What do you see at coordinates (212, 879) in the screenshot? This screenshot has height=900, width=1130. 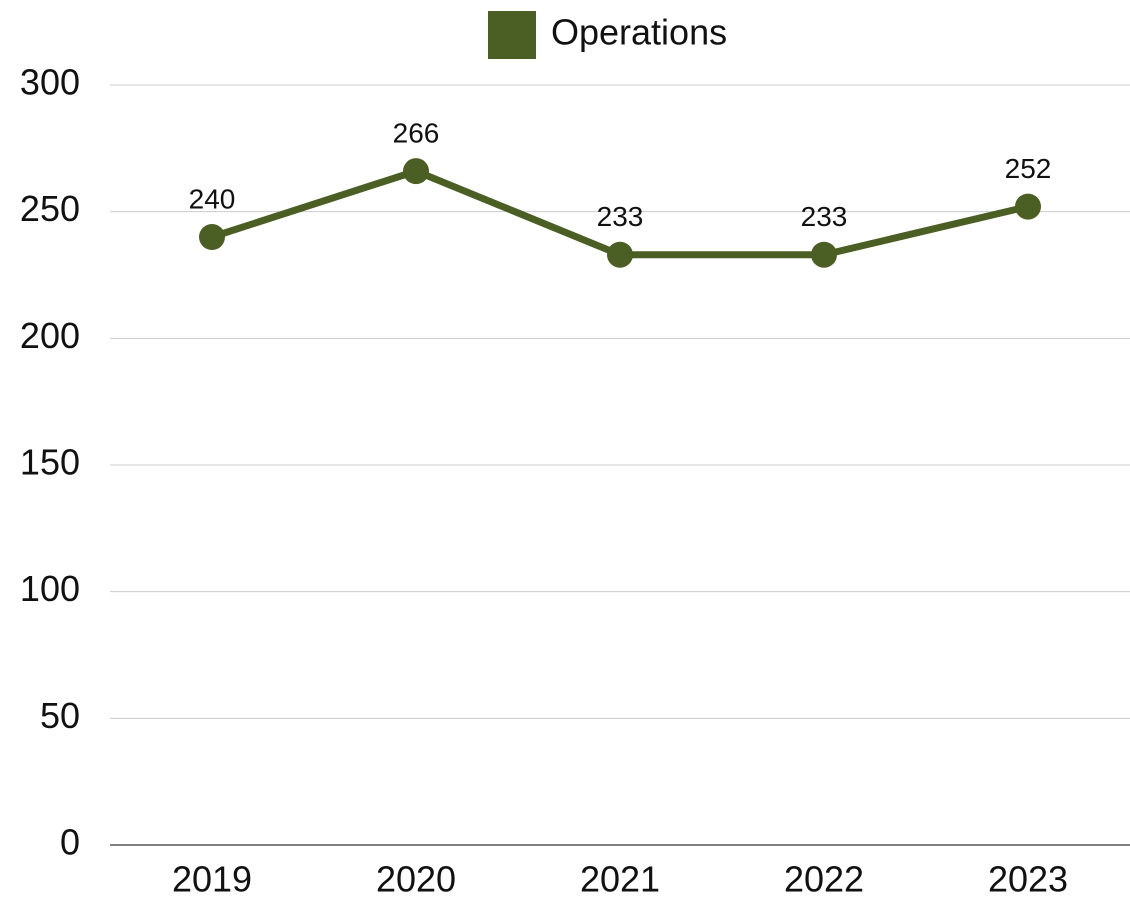 I see `x-tick-label: 2019` at bounding box center [212, 879].